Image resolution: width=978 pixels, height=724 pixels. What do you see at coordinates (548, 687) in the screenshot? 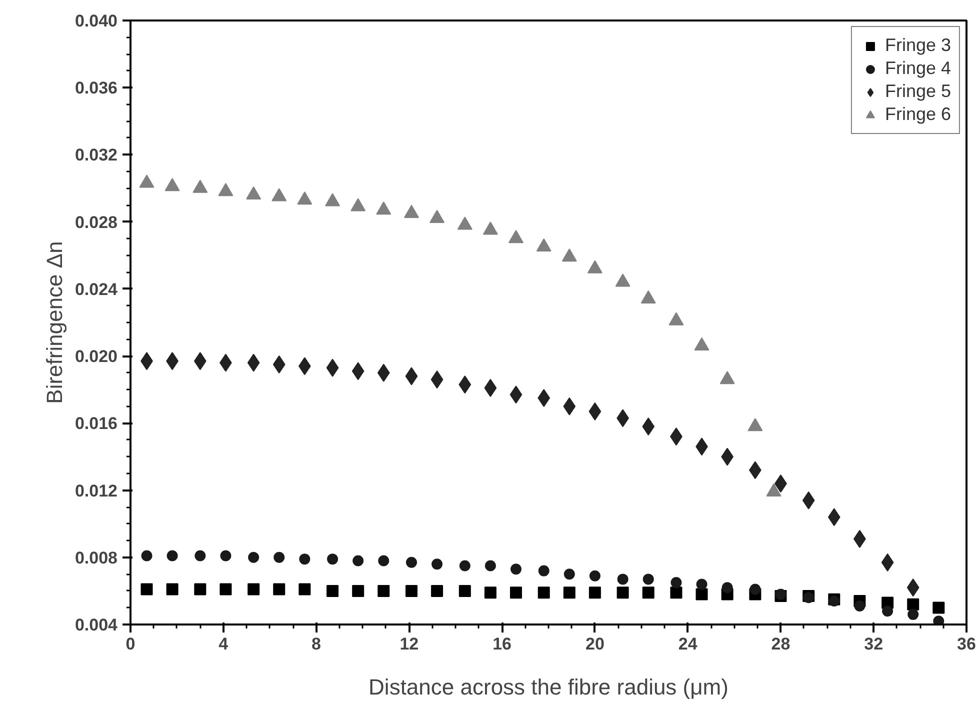
I see `x-axis-title: Distance across the fibre radius (μm)` at bounding box center [548, 687].